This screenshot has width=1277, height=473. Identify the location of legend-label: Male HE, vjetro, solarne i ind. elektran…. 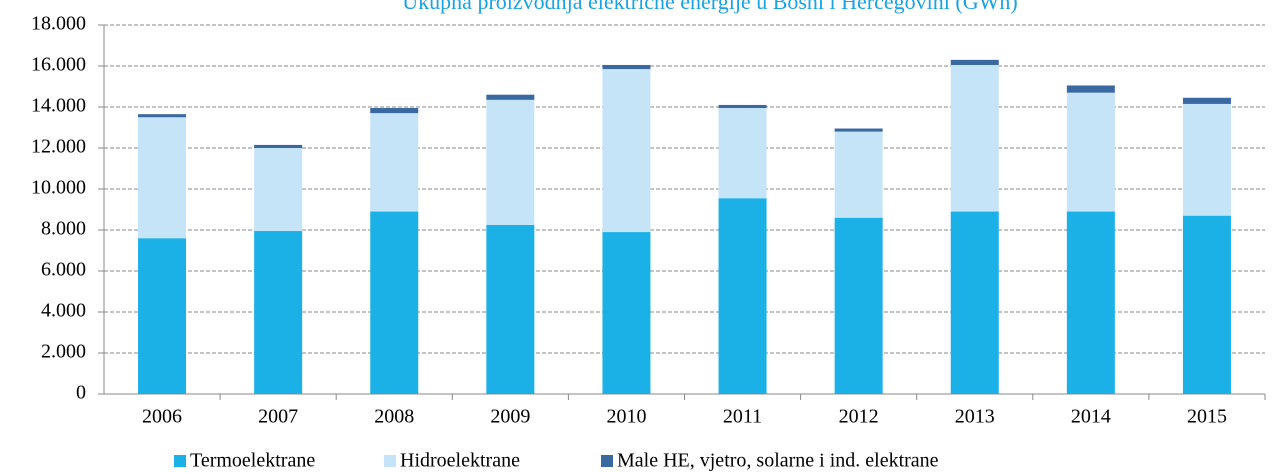
(778, 461).